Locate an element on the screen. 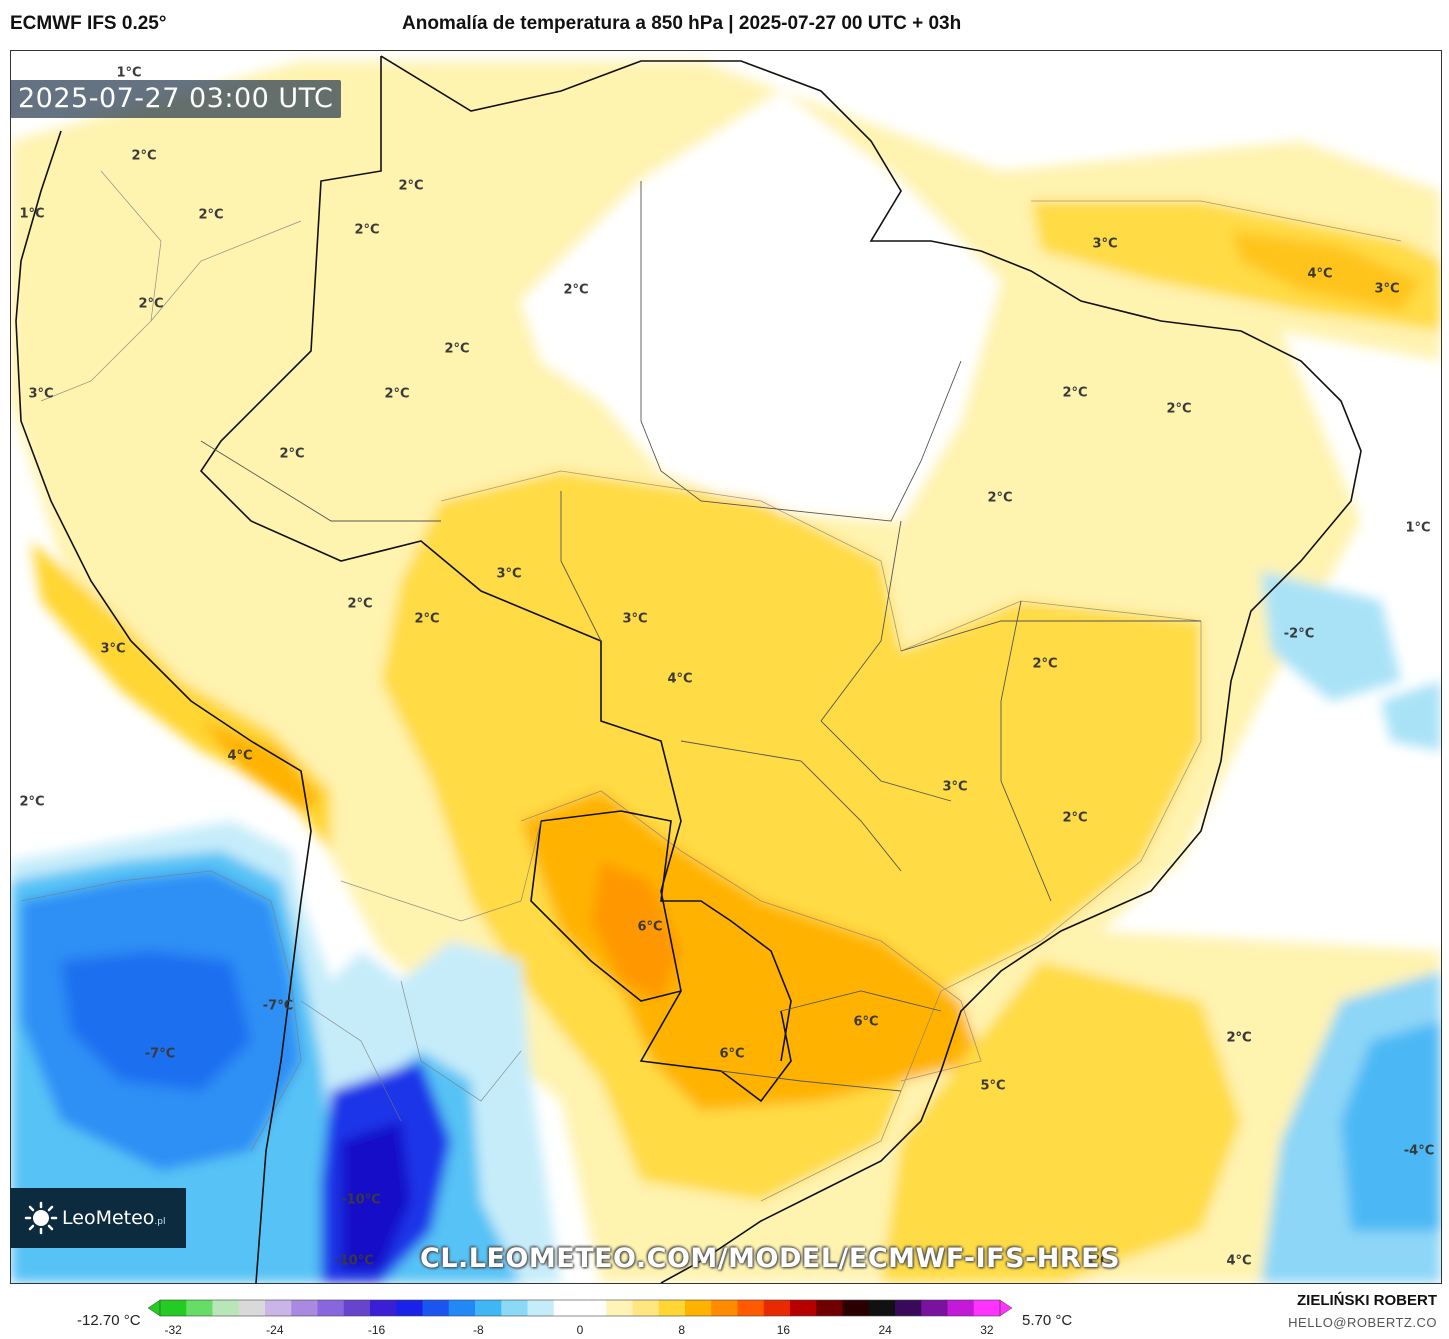  logo-text: LeoMeteo.pl is located at coordinates (114, 1218).